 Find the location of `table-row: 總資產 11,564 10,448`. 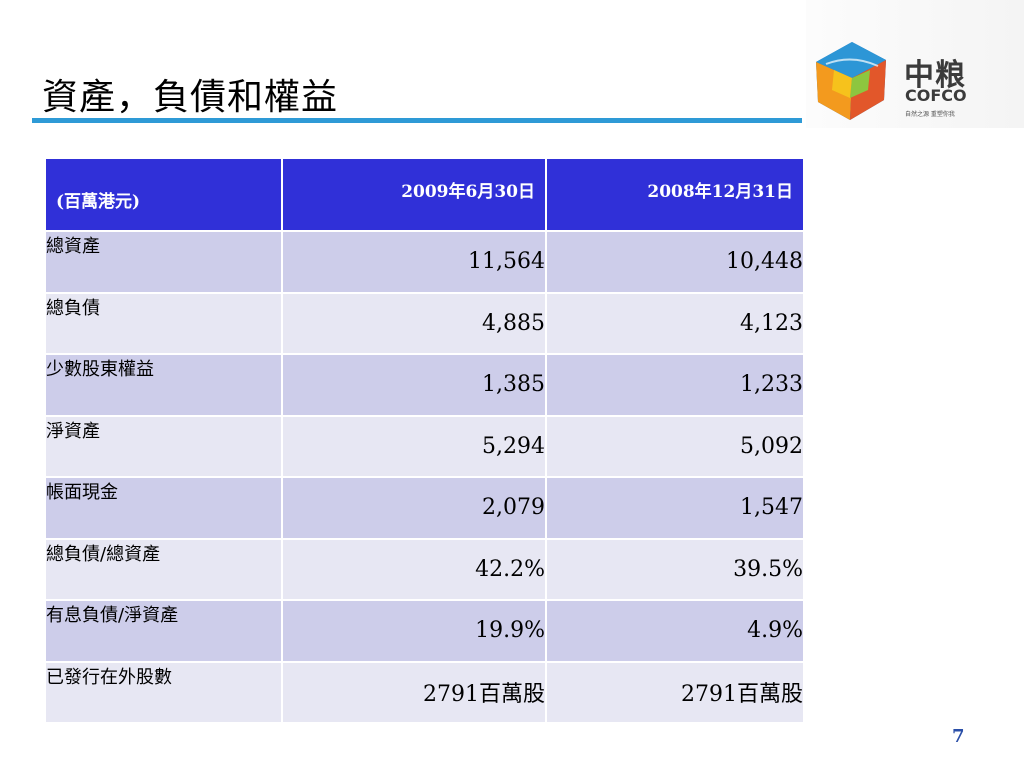

table-row: 總資產 11,564 10,448 is located at coordinates (424, 262).